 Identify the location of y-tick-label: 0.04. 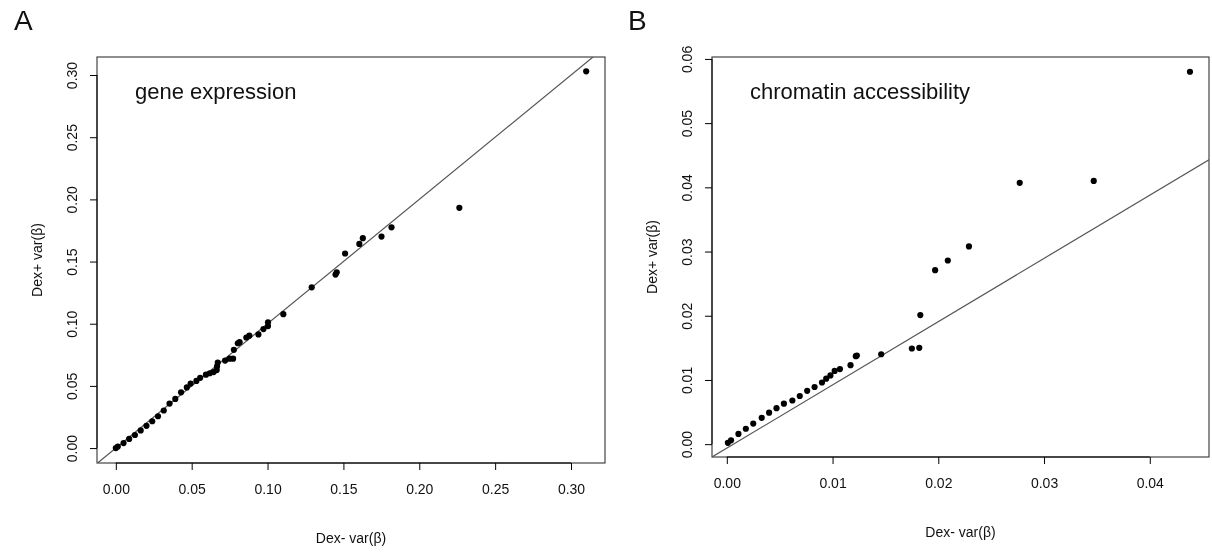
(687, 188).